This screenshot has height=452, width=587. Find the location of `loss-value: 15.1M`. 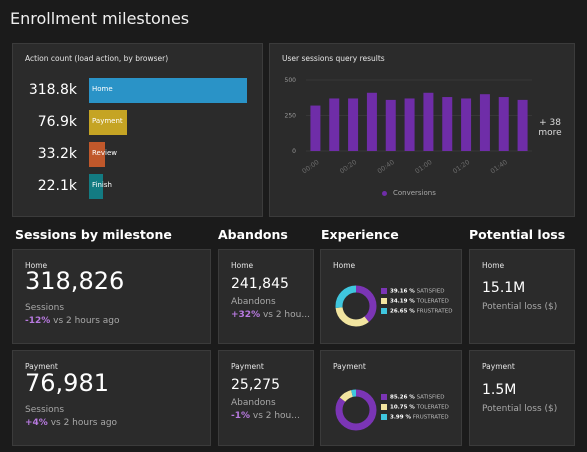

loss-value: 15.1M is located at coordinates (504, 288).